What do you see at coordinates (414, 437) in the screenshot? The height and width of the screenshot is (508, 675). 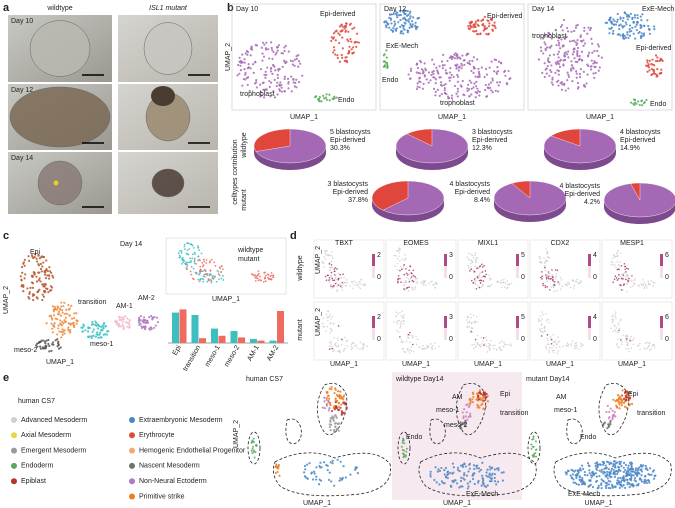 I see `cluster-annotation: Endo` at bounding box center [414, 437].